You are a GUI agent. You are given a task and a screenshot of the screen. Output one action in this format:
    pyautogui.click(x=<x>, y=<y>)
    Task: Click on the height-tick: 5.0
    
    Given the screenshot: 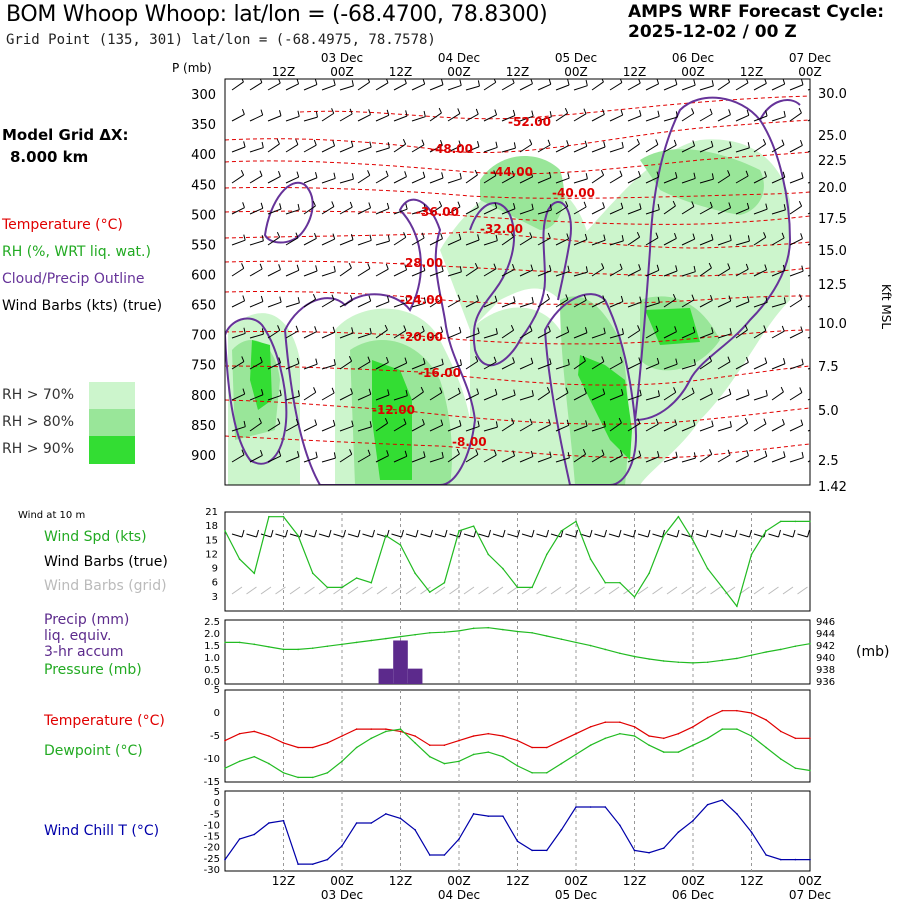 What is the action you would take?
    pyautogui.click(x=828, y=411)
    